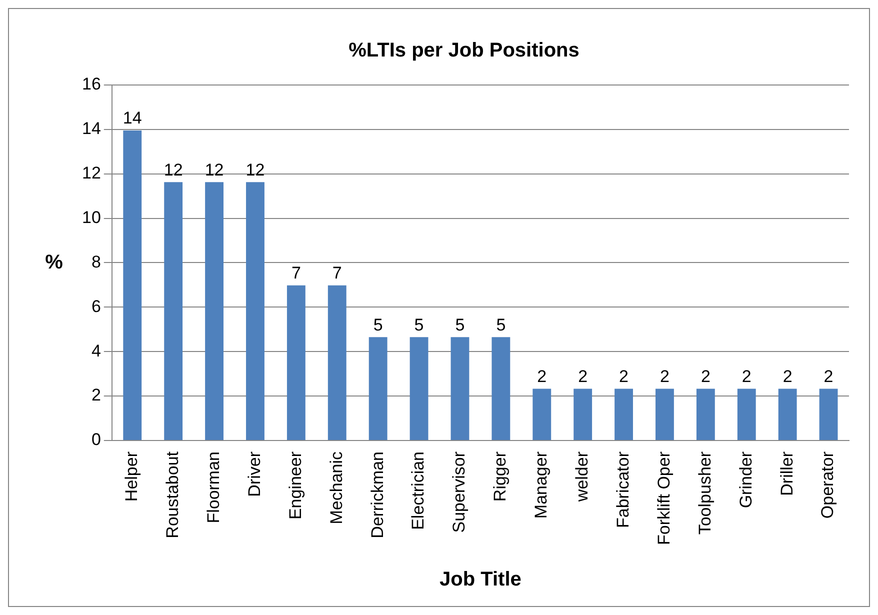 The image size is (878, 615). I want to click on y-tick-label: 10, so click(91, 217).